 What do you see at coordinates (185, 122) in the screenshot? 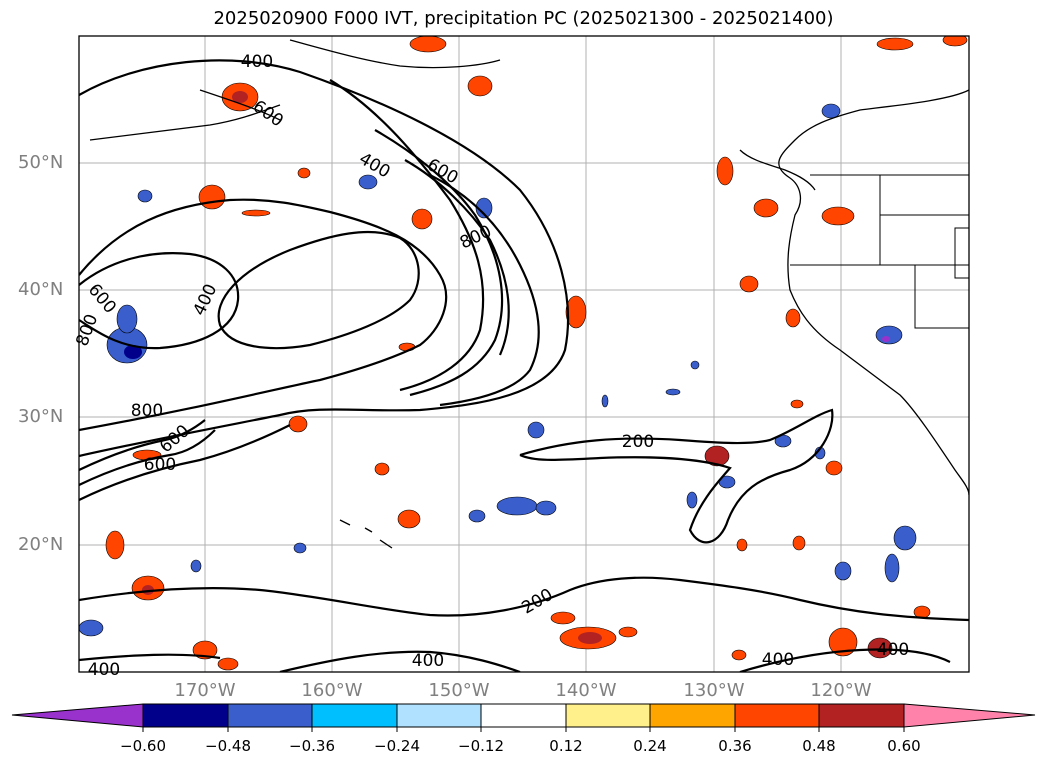
I see `aleutian-arc` at bounding box center [185, 122].